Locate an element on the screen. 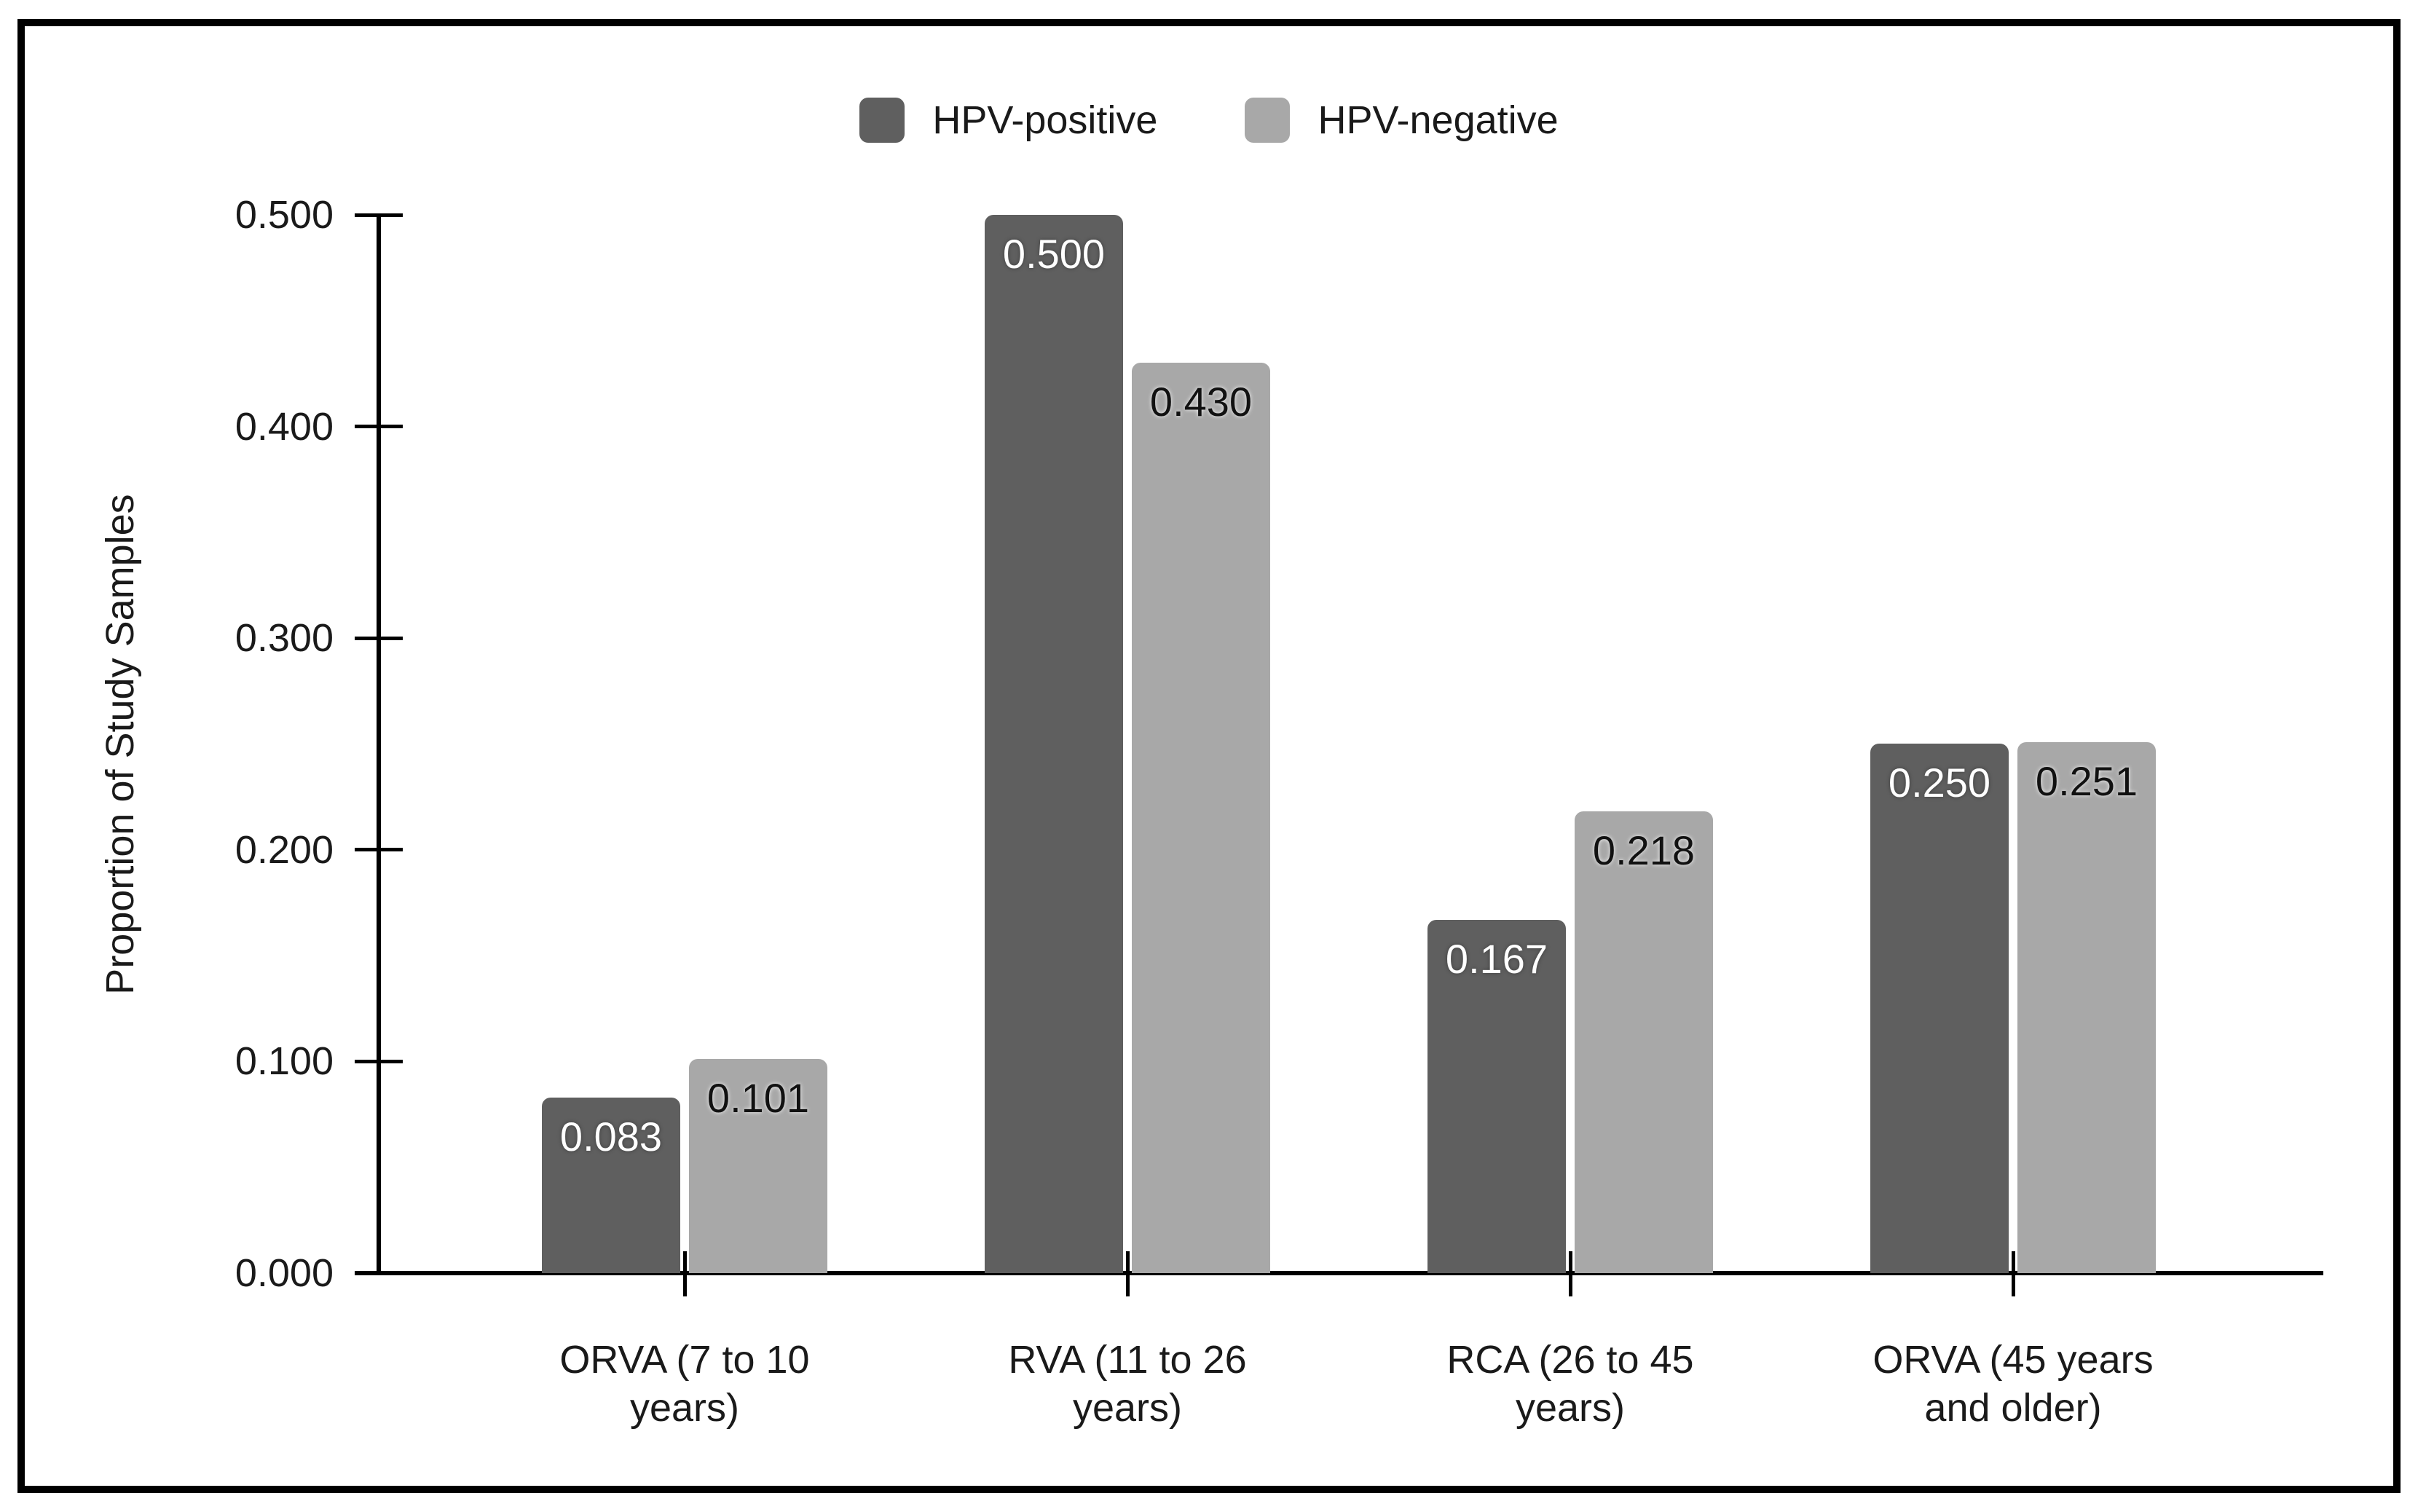  x-axis-category-label: ORVA (45 years and older) is located at coordinates (2013, 1384).